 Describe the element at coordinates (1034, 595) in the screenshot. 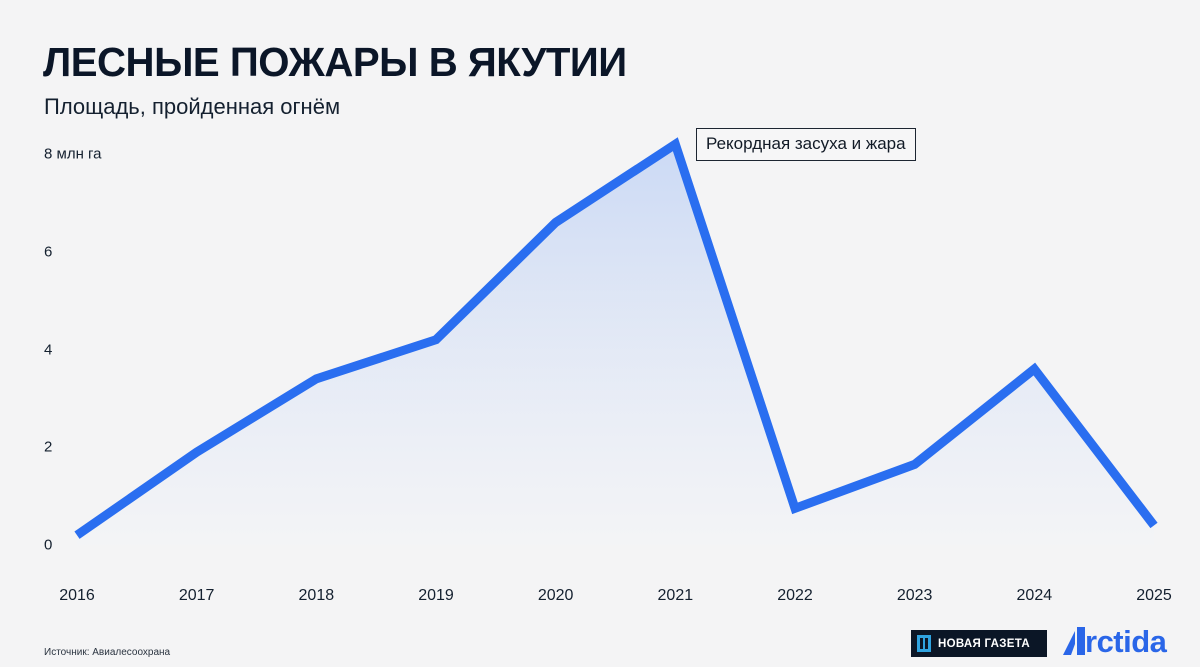

I see `x-tick-label: 2024` at that location.